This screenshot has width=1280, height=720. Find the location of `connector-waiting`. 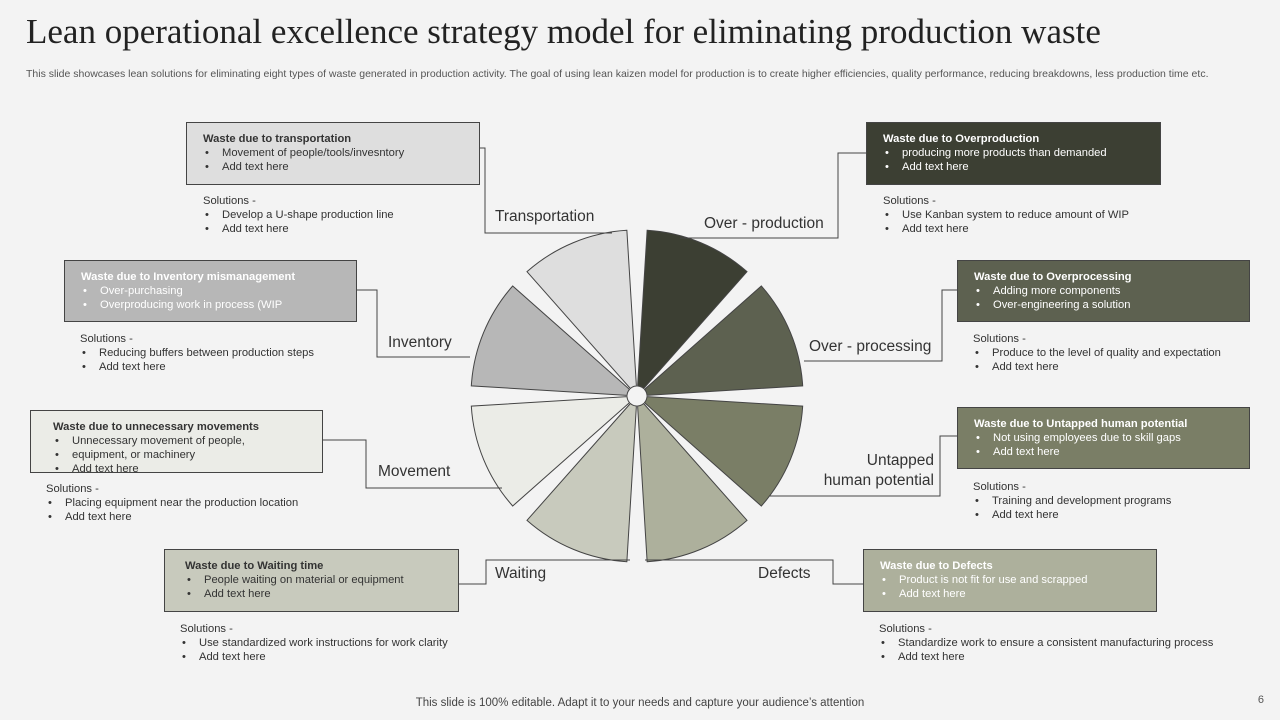

connector-waiting is located at coordinates (544, 572).